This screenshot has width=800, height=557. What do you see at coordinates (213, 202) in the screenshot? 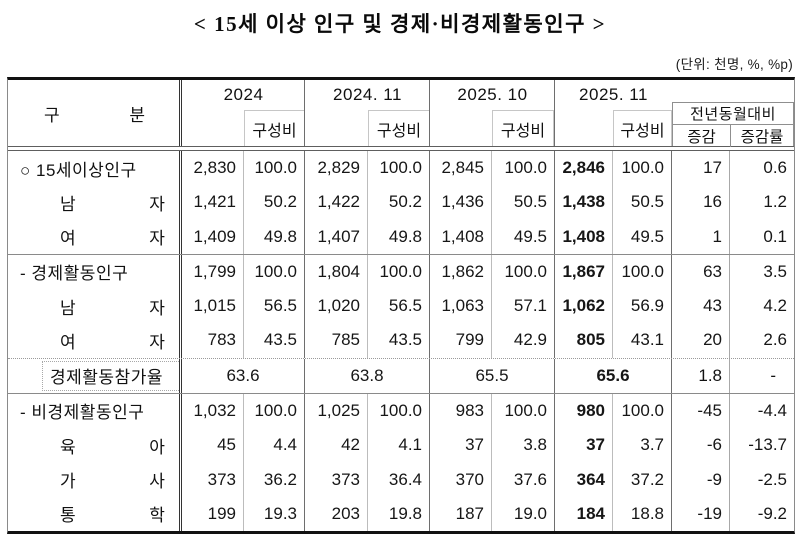
I see `cell: 1,421` at bounding box center [213, 202].